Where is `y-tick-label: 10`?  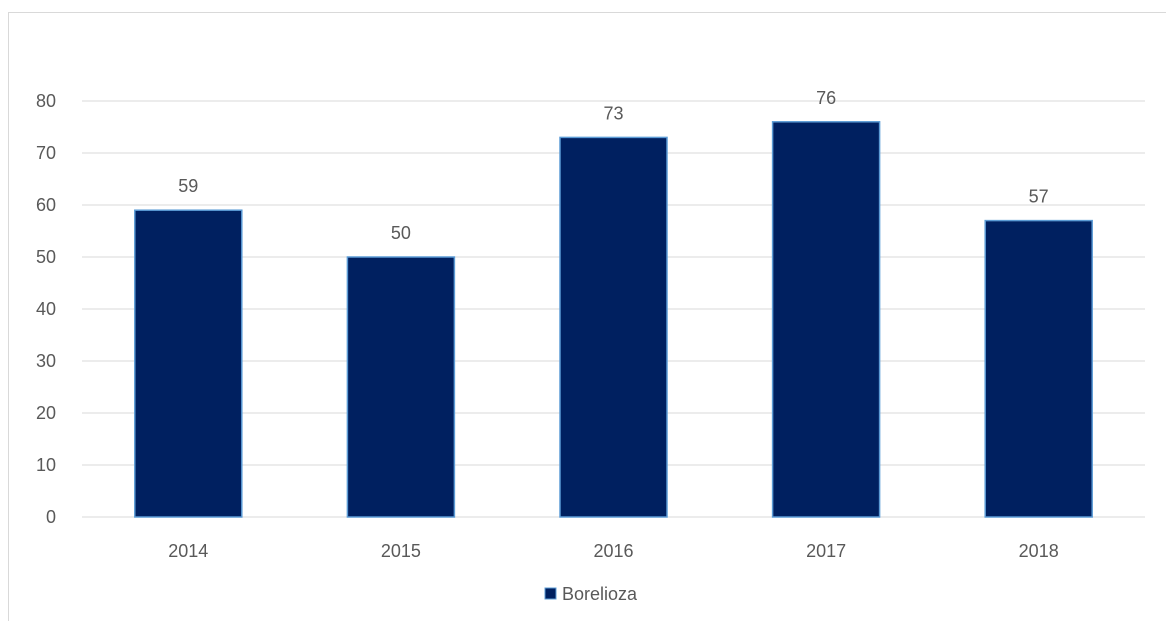 y-tick-label: 10 is located at coordinates (46, 465).